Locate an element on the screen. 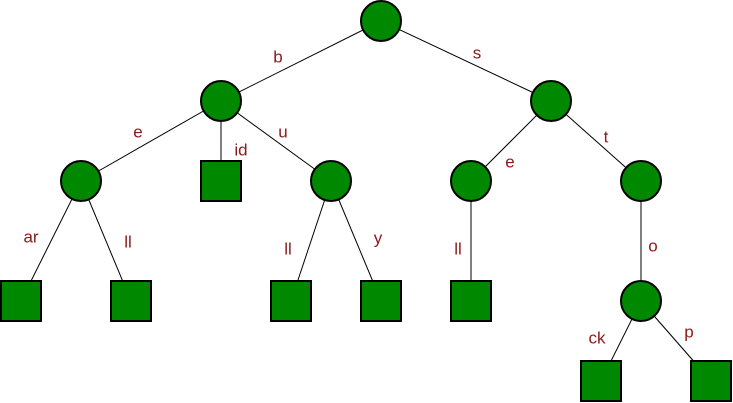 The width and height of the screenshot is (733, 403). edge-label-n-se-n-sell: ll is located at coordinates (458, 248).